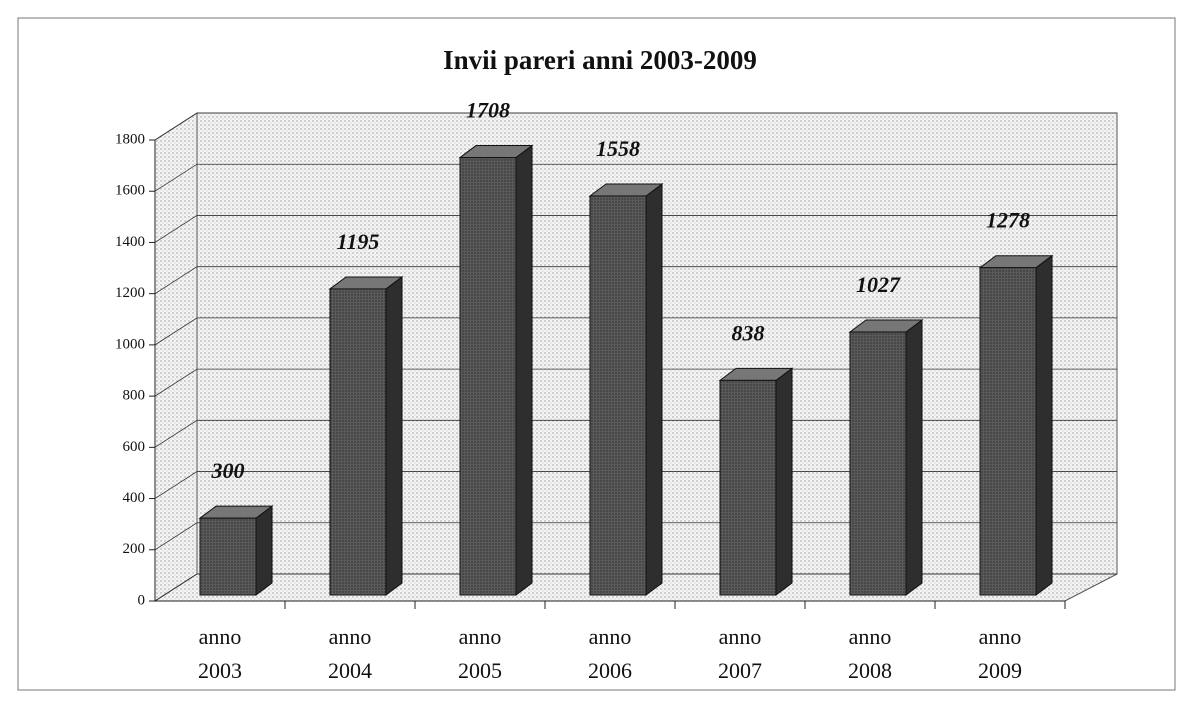 Image resolution: width=1184 pixels, height=705 pixels. What do you see at coordinates (134, 549) in the screenshot?
I see `y-tick-label: 200` at bounding box center [134, 549].